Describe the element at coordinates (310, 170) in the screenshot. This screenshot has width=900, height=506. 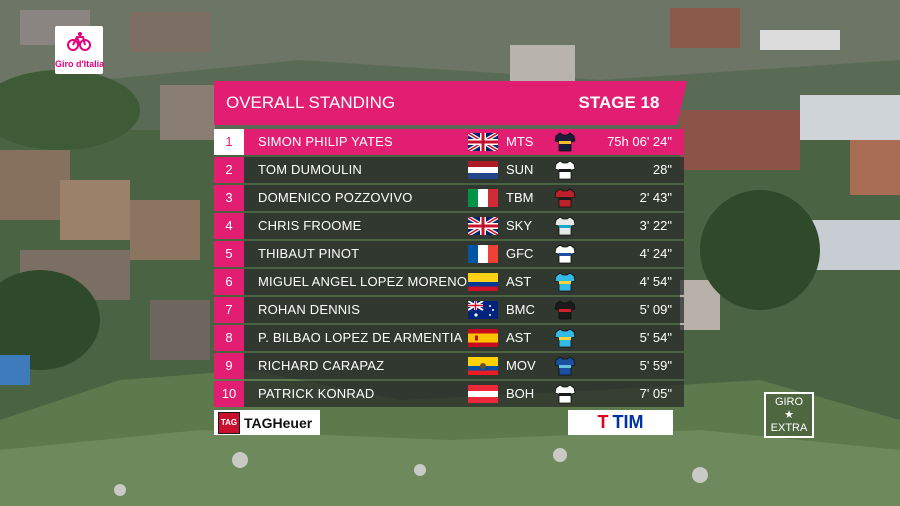
I see `rider-name: TOM DUMOULIN` at that location.